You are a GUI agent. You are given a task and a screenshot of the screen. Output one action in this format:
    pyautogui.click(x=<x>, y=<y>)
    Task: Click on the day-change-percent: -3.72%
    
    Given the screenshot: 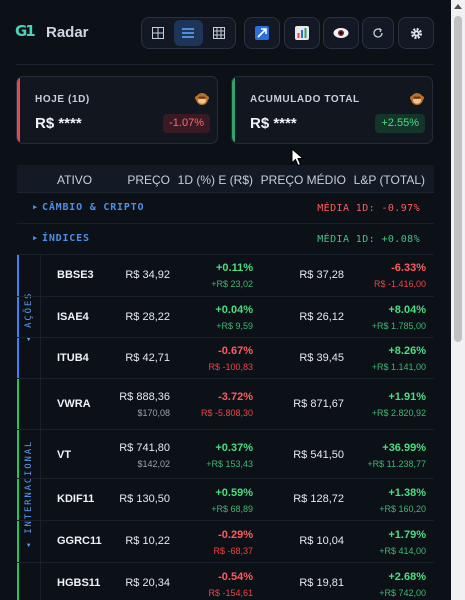 What is the action you would take?
    pyautogui.click(x=235, y=397)
    